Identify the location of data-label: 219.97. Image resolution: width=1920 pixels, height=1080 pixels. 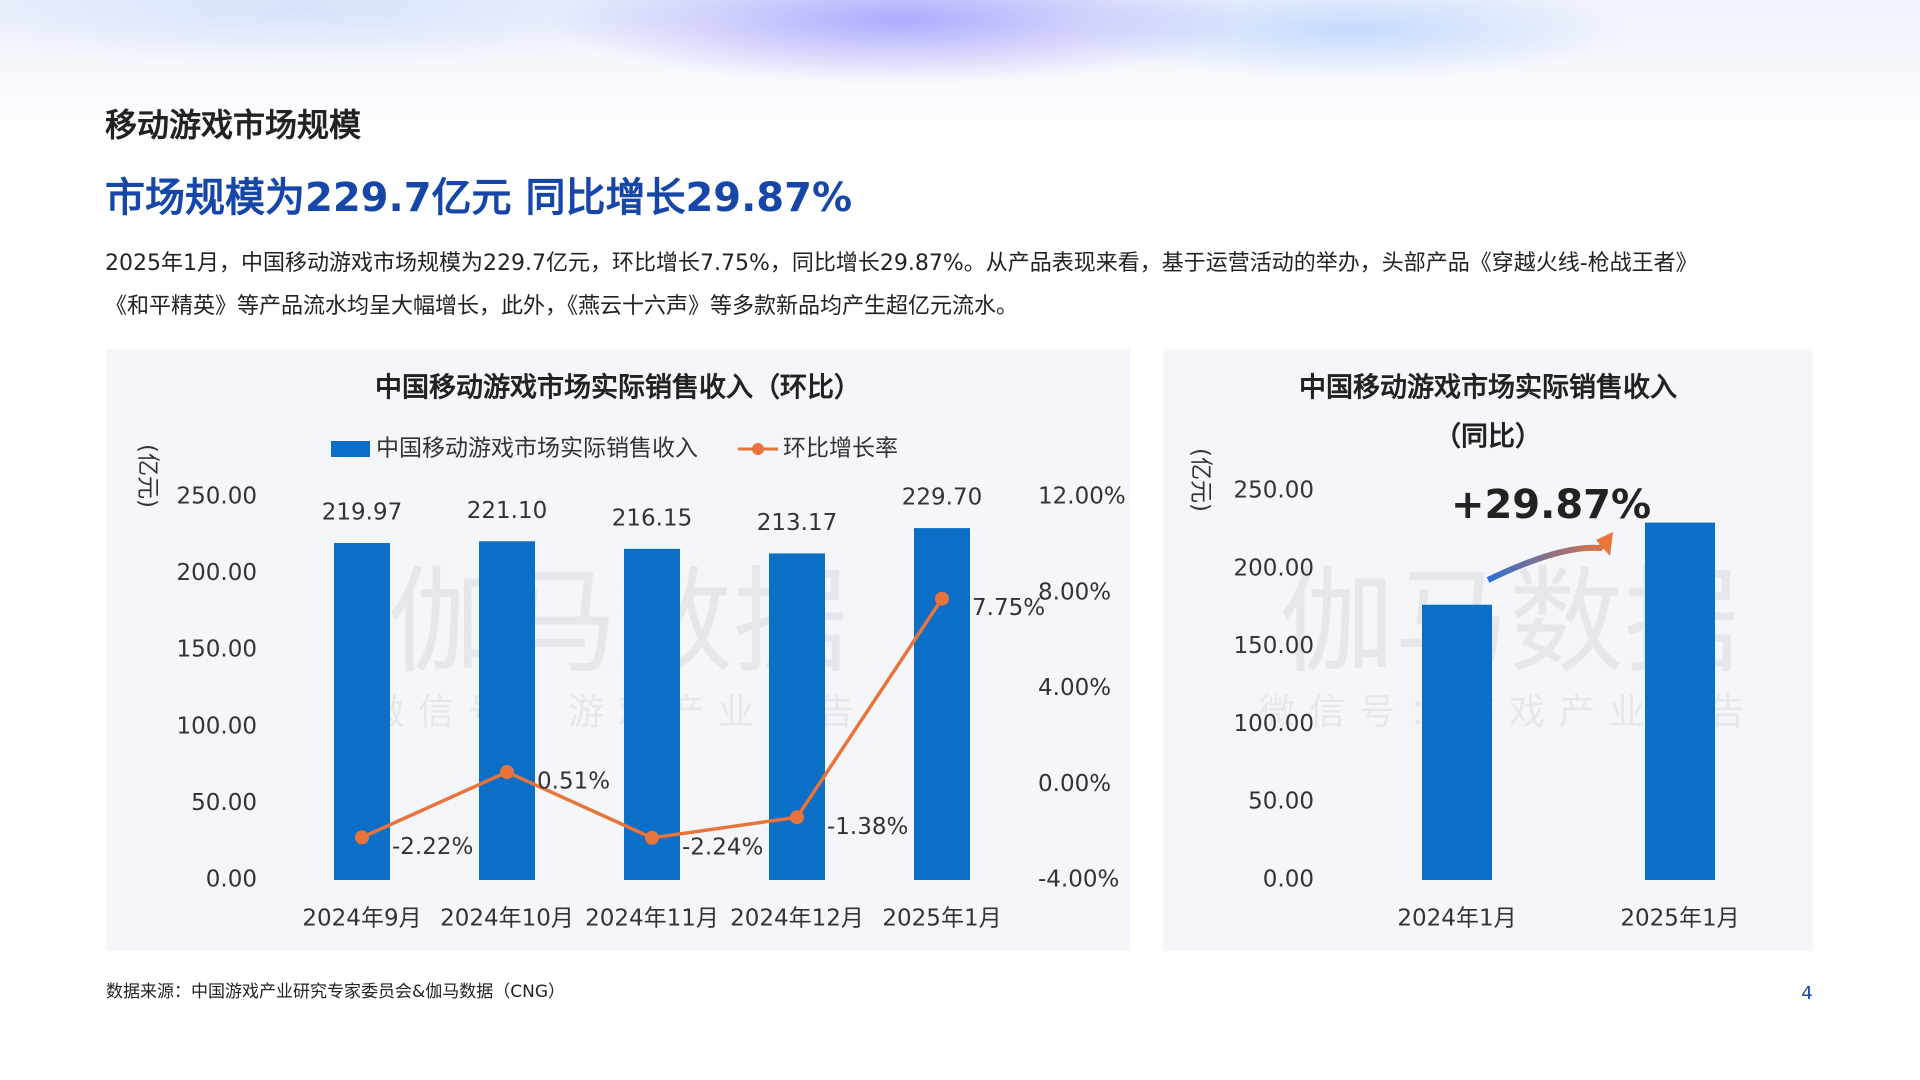
(362, 513).